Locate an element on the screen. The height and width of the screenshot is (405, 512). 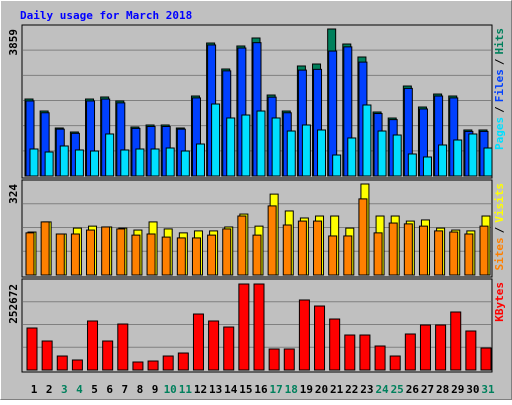
x-tick-label: 23 is located at coordinates (366, 389).